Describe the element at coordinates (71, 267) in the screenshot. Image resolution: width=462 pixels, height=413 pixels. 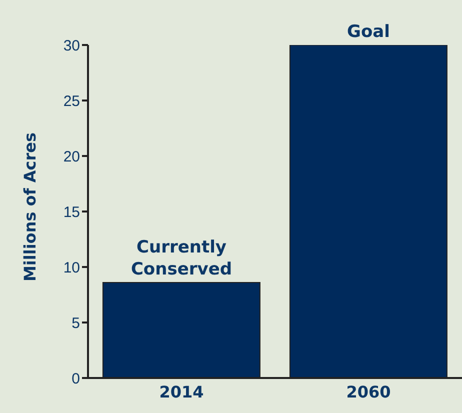
I see `y-tick-label: 10` at that location.